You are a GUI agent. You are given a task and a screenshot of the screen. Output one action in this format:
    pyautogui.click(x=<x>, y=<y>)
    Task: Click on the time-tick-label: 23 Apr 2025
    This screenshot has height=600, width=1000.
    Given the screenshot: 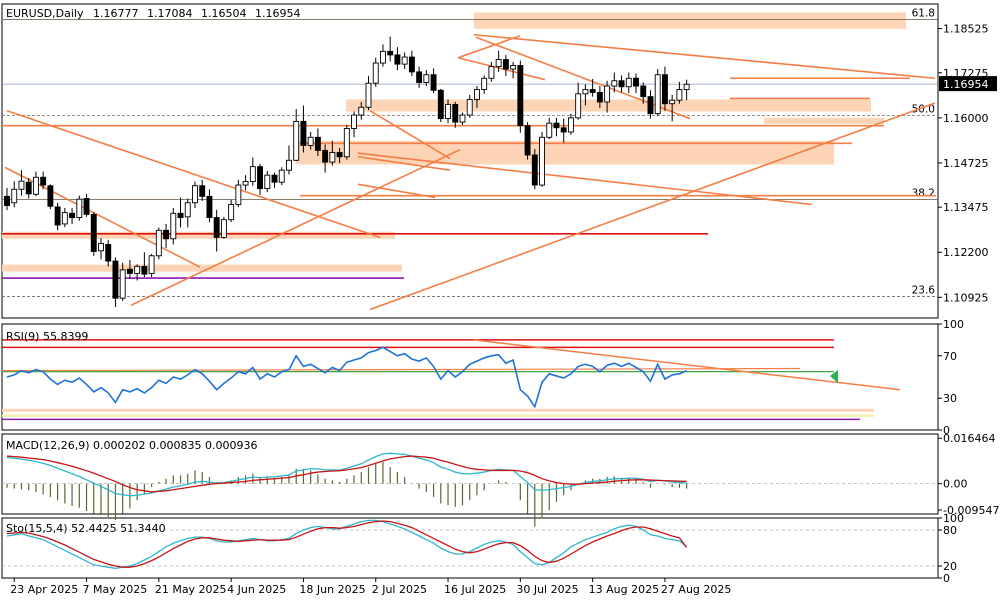 What is the action you would take?
    pyautogui.click(x=44, y=589)
    